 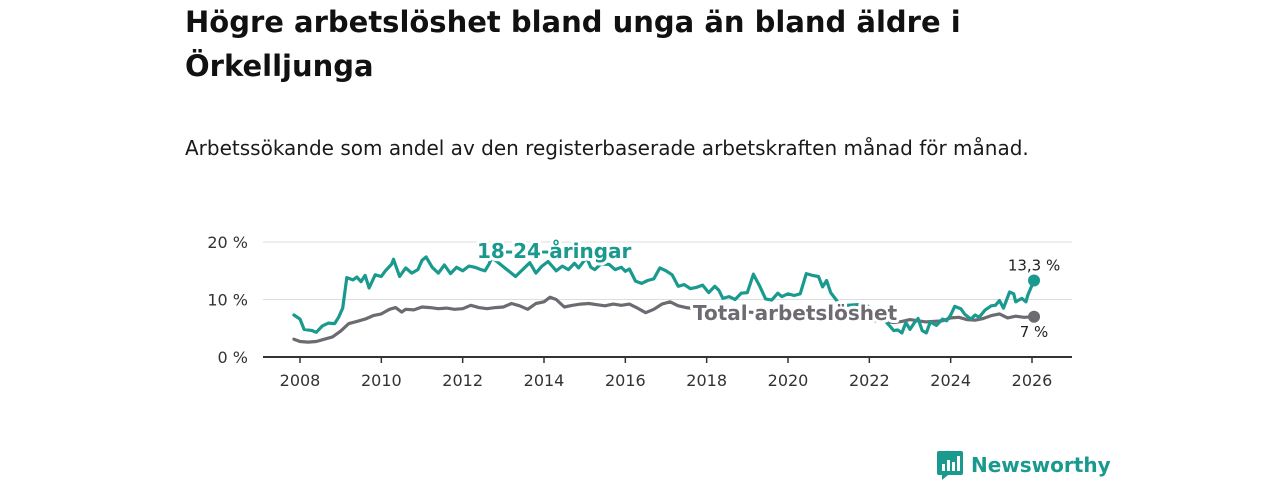 I want to click on x-tick-label: 2014, so click(x=544, y=380).